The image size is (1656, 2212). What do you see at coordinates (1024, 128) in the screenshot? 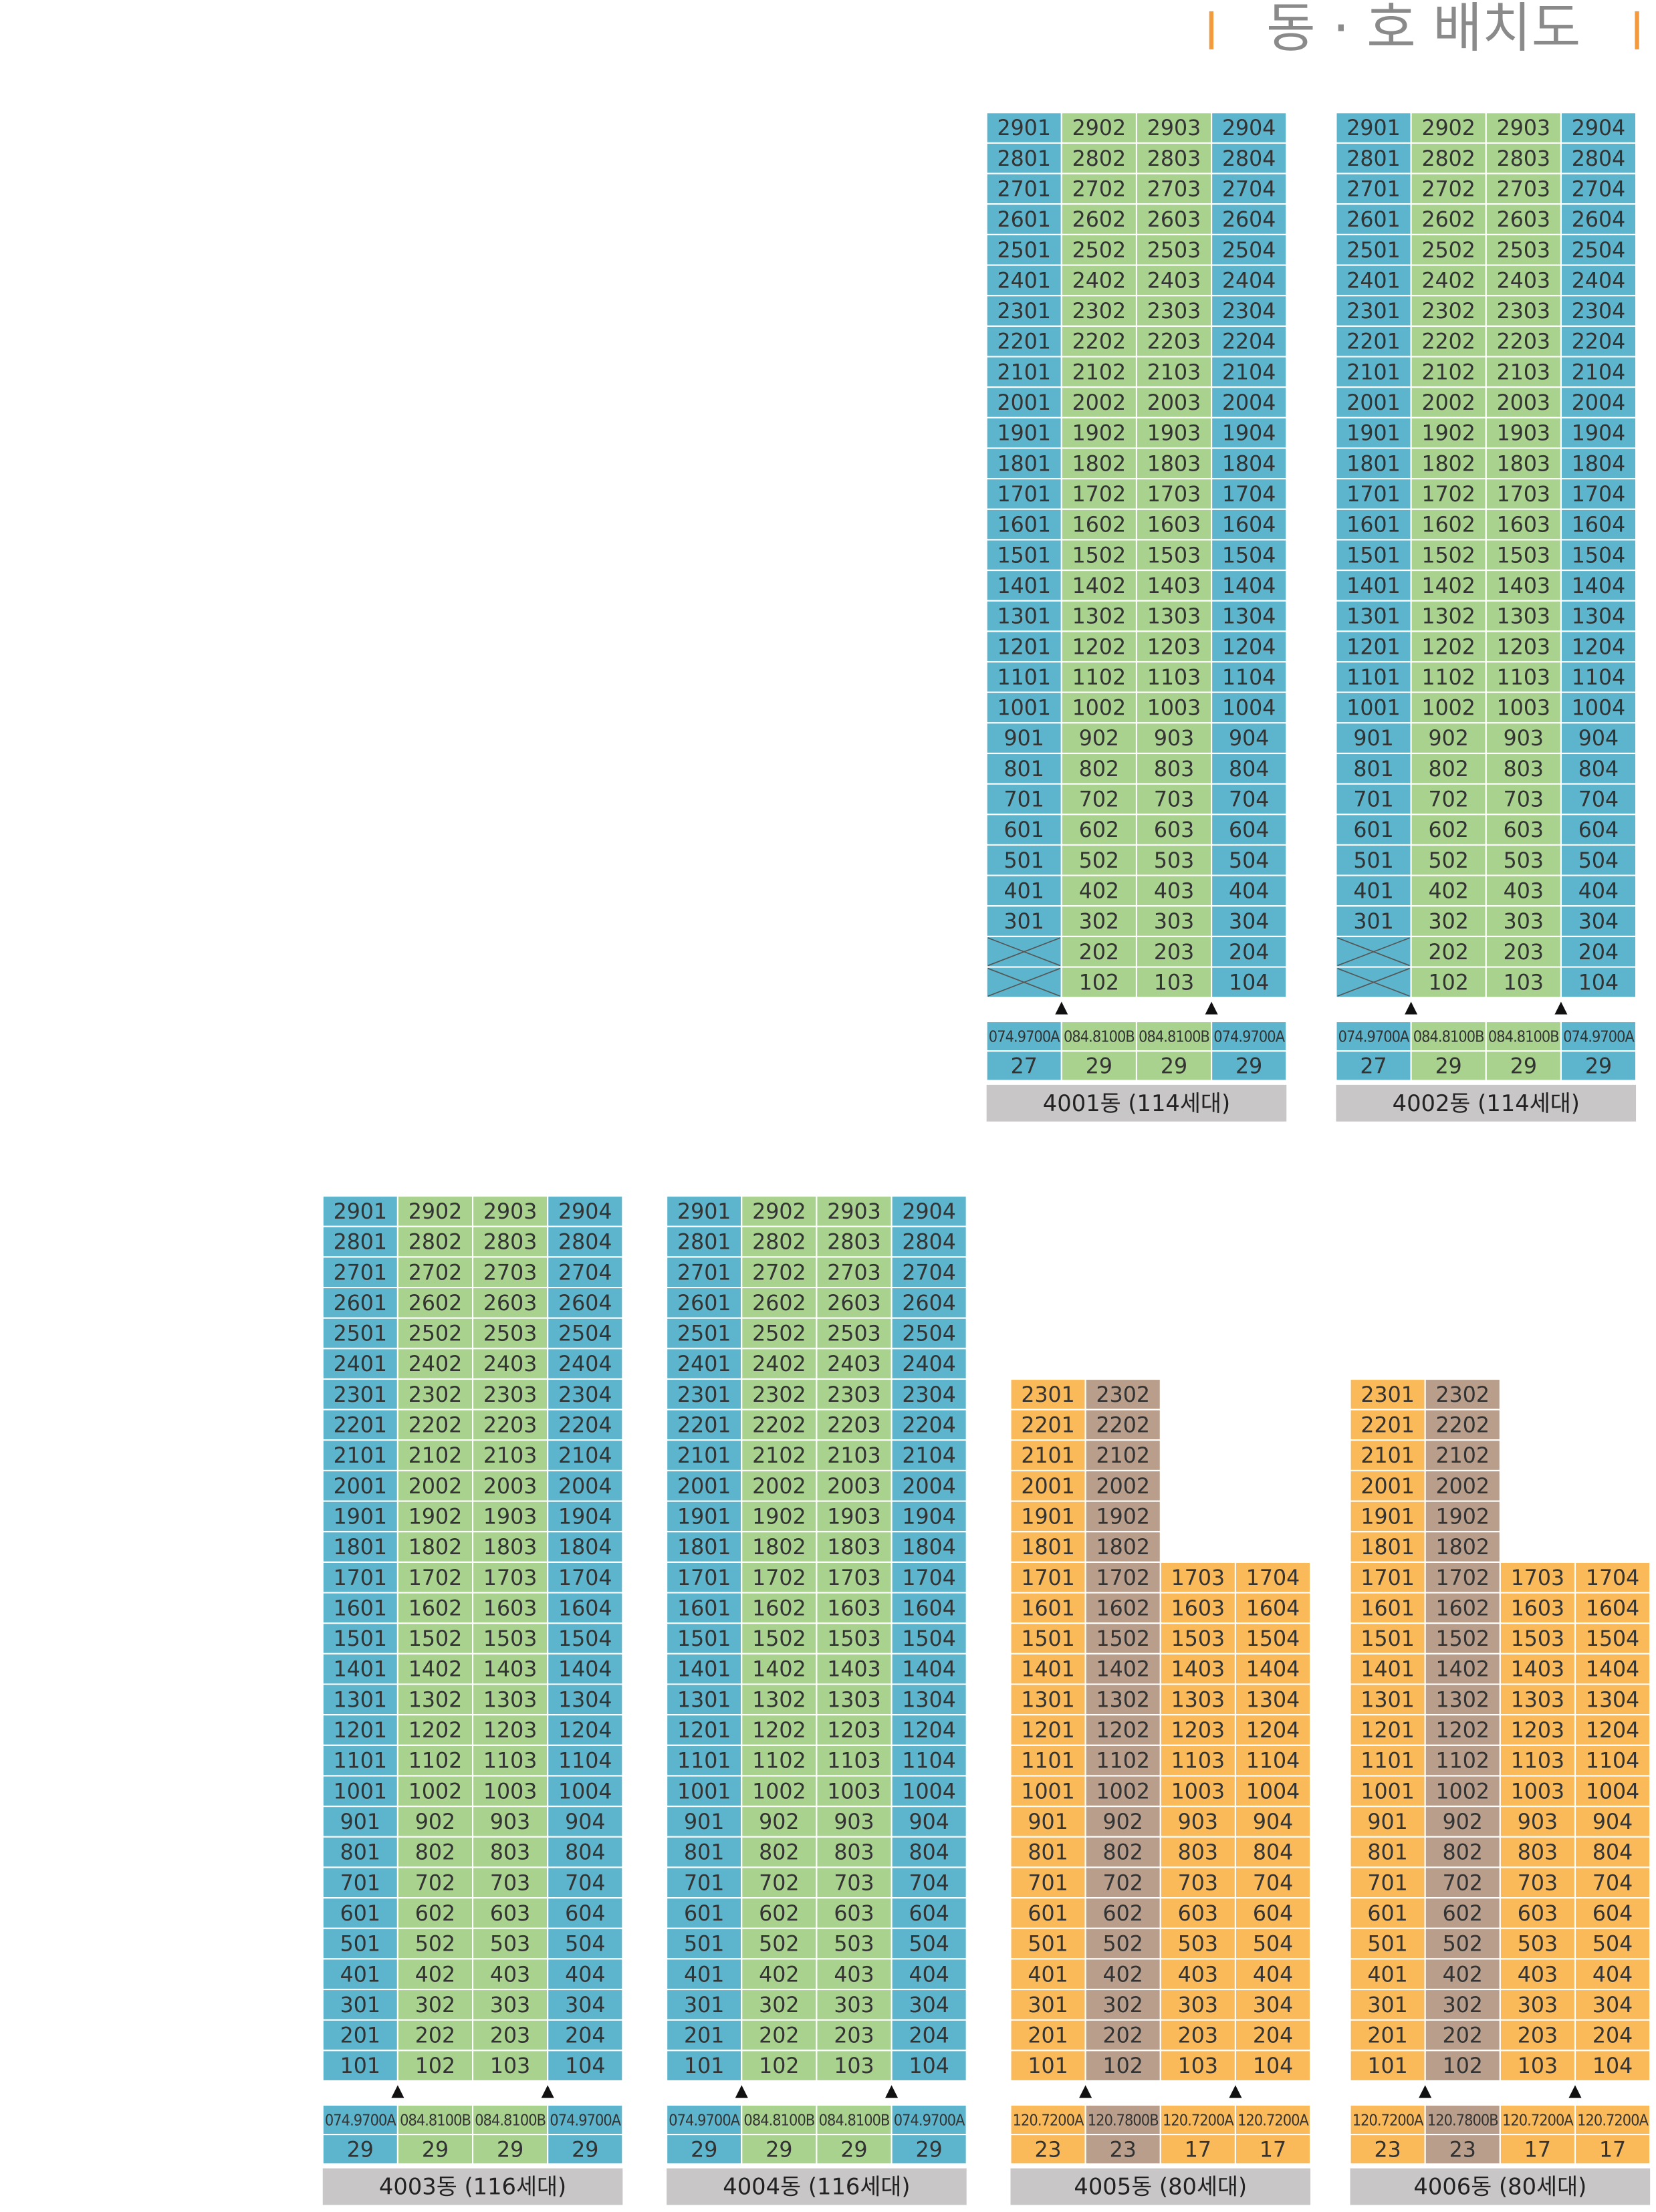
I see `unit-number: 2901` at bounding box center [1024, 128].